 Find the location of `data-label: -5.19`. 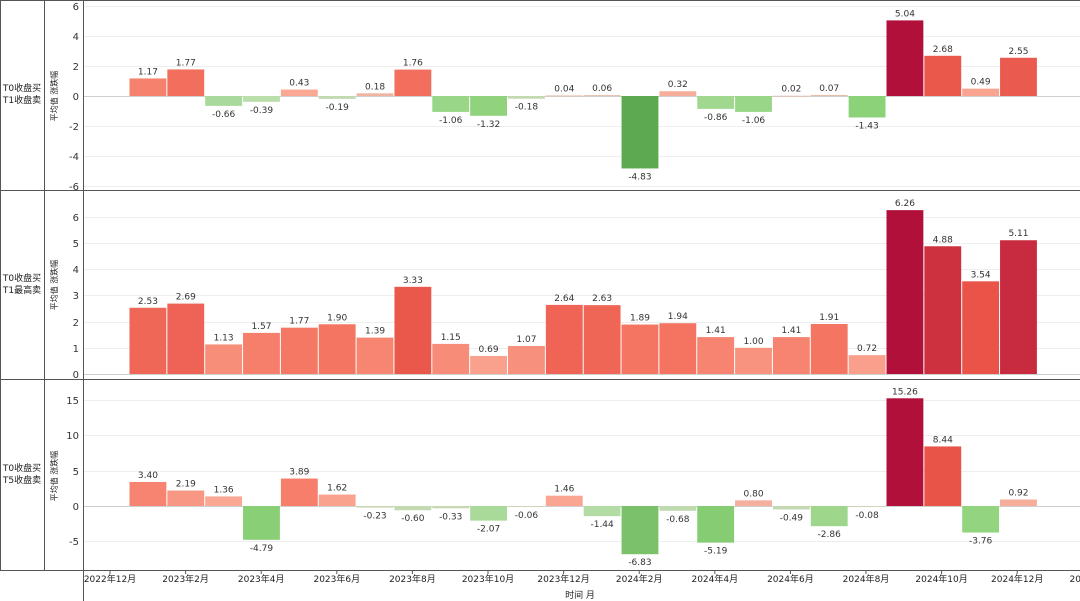

data-label: -5.19 is located at coordinates (716, 552).